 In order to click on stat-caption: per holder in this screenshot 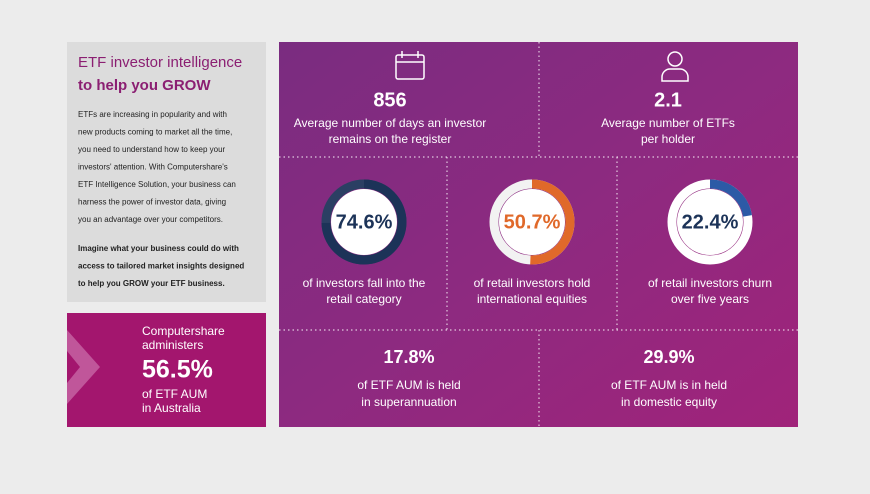, I will do `click(668, 139)`.